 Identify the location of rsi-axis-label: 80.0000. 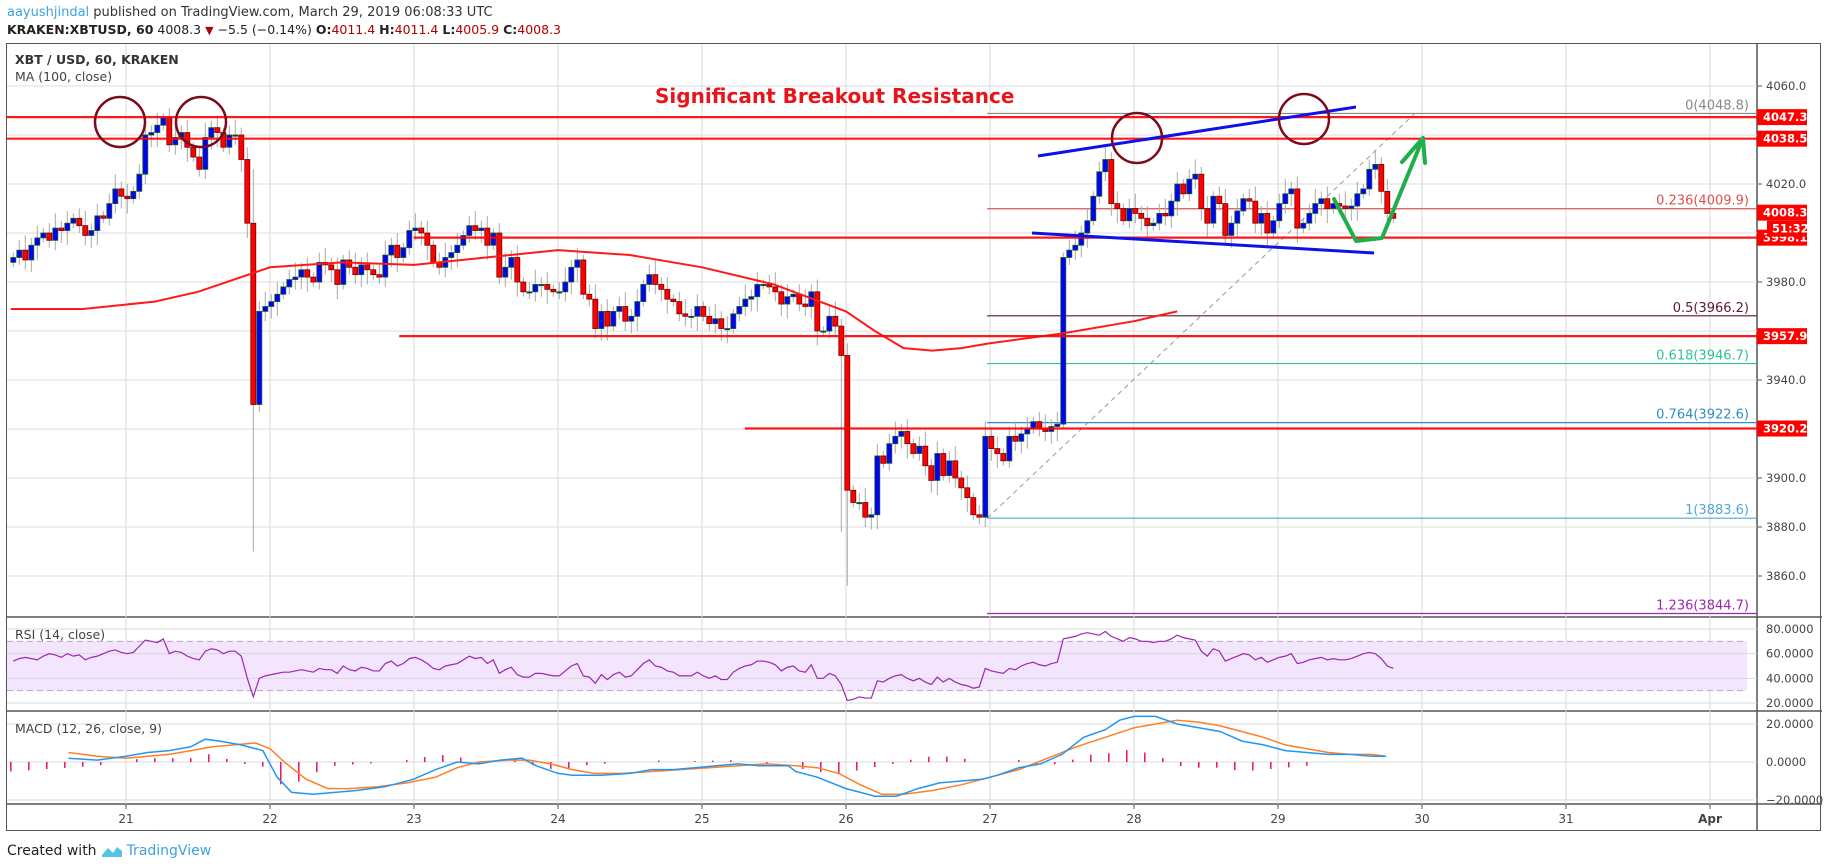
(1790, 629).